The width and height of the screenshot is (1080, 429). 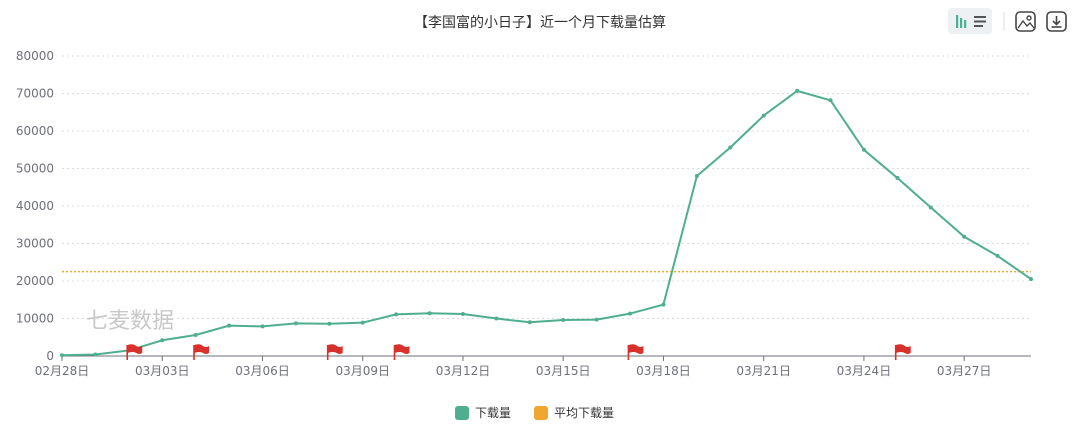 What do you see at coordinates (362, 371) in the screenshot?
I see `x-tick-label: 03月09日` at bounding box center [362, 371].